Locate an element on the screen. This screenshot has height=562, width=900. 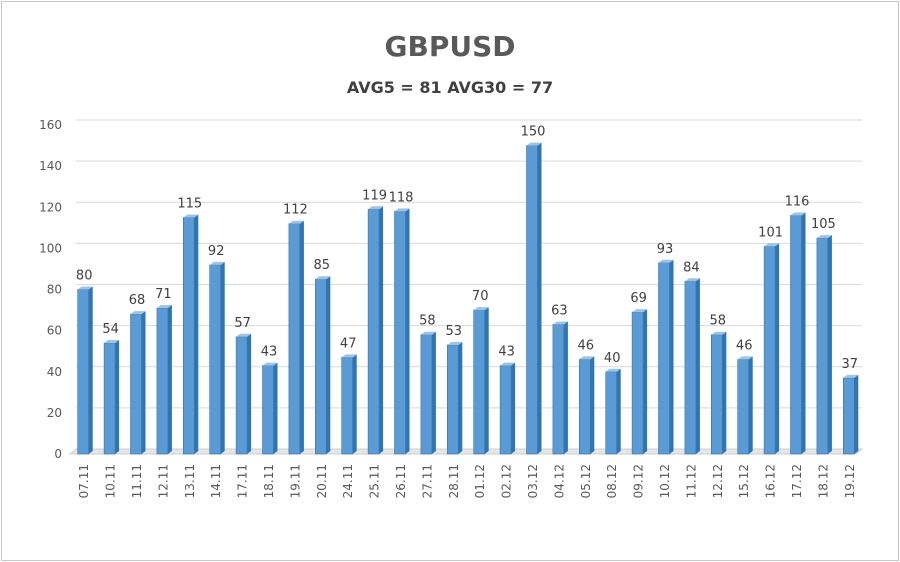
x-tick-label: 04.12 is located at coordinates (559, 481).